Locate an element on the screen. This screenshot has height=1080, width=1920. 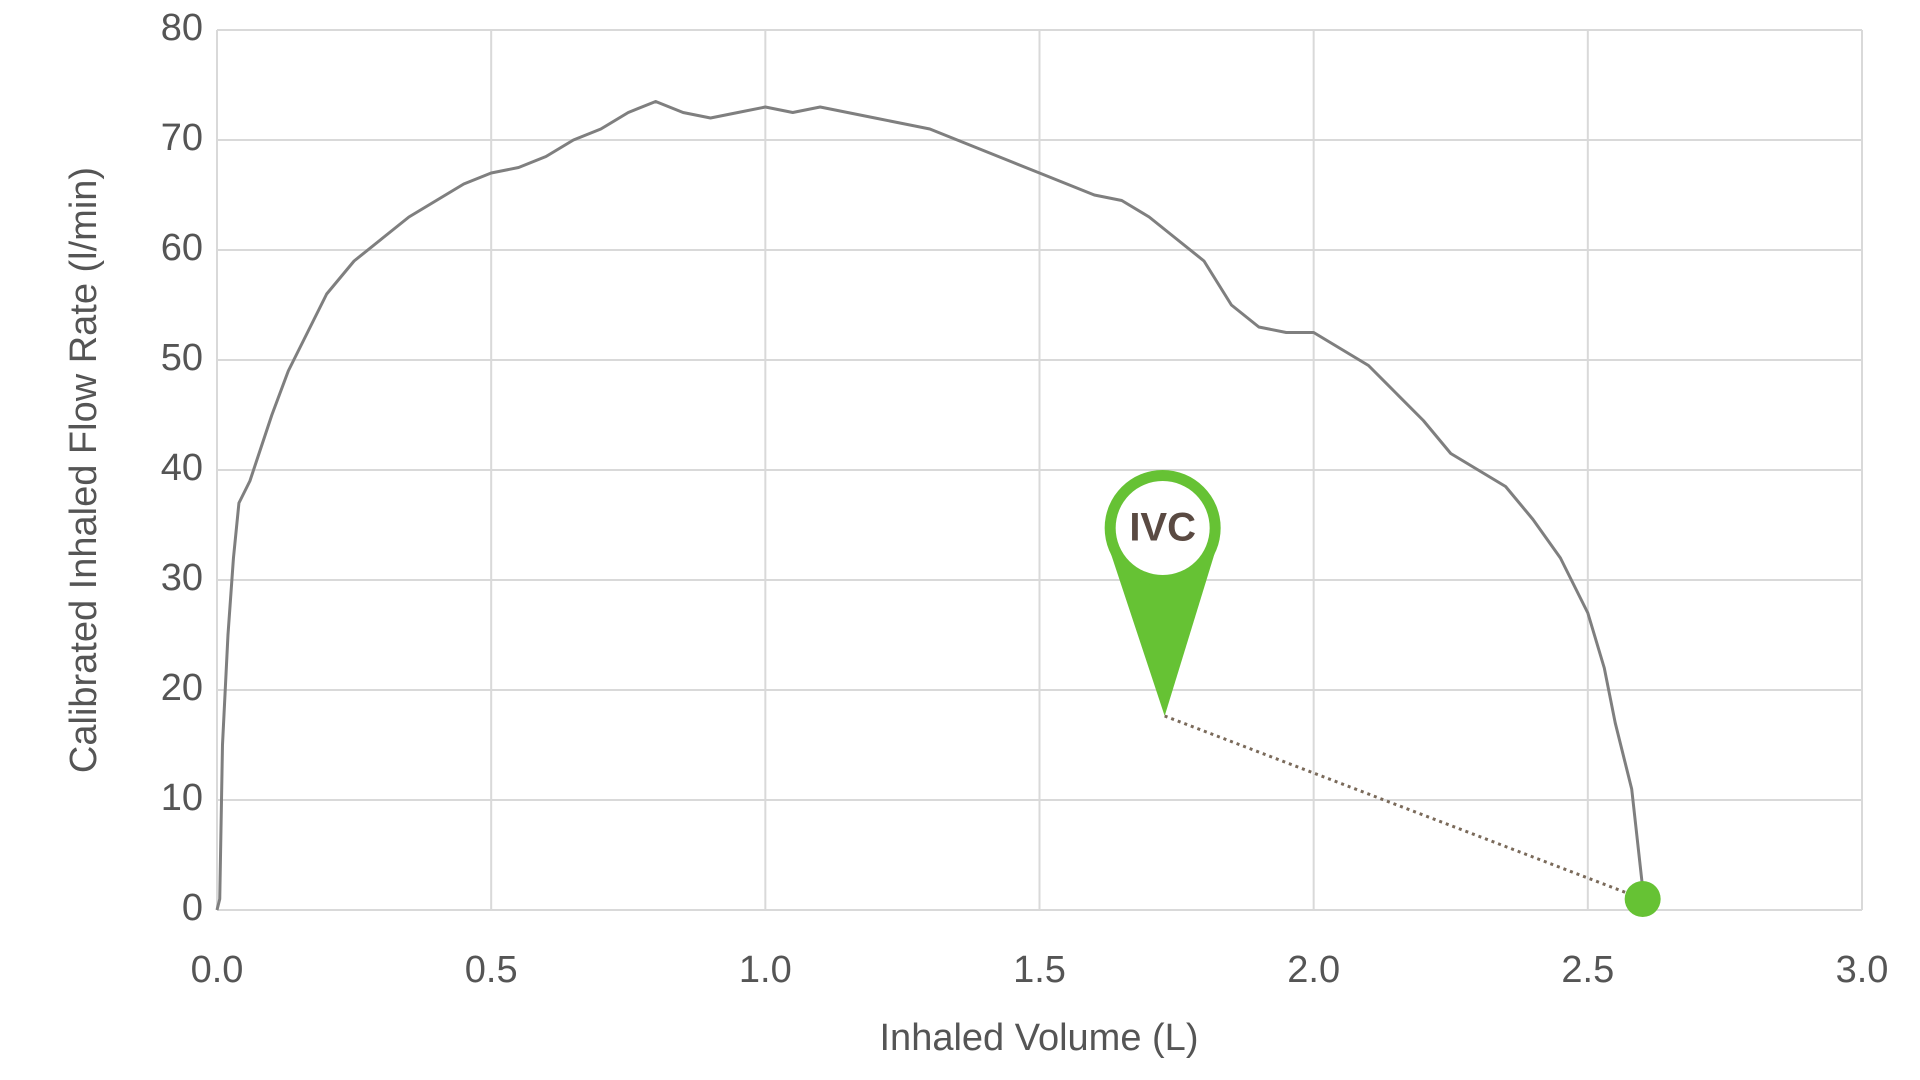
y-tick-label: 80 is located at coordinates (182, 28).